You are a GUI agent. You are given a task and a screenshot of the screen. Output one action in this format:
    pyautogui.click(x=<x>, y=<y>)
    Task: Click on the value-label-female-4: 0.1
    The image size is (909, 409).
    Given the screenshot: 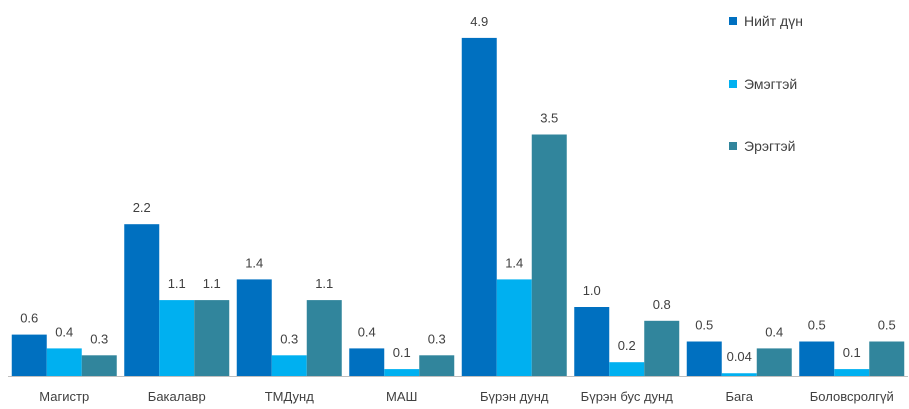 What is the action you would take?
    pyautogui.click(x=402, y=352)
    